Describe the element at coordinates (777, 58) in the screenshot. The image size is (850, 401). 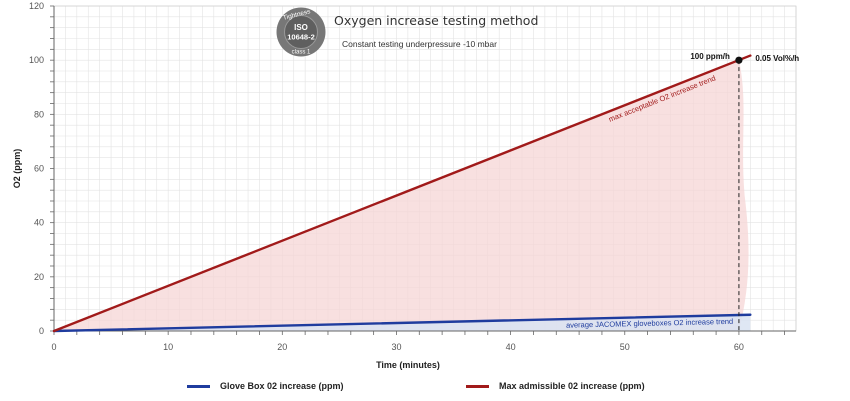
I see `rate-label: 0.05 Vol%/h` at that location.